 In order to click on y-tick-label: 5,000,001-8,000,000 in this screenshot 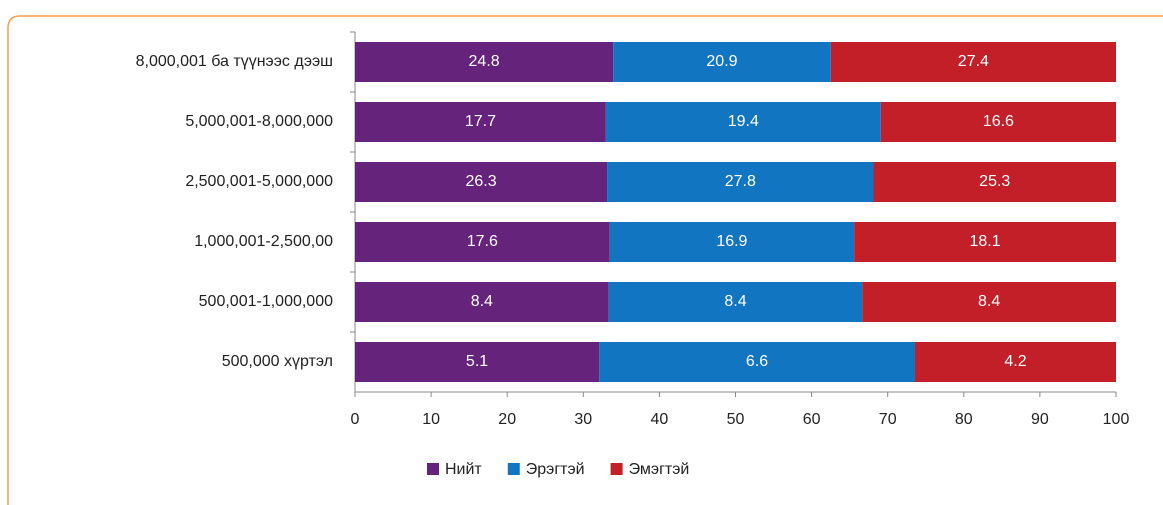, I will do `click(259, 121)`.